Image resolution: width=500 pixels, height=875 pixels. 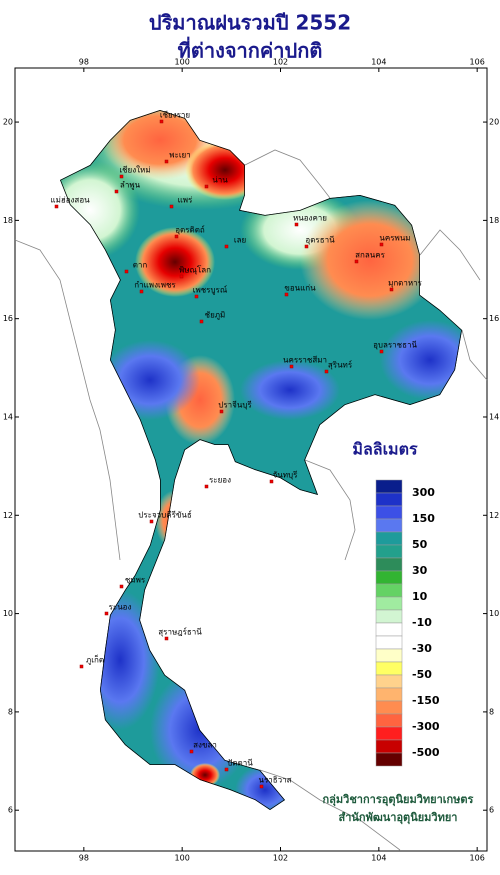 What do you see at coordinates (175, 115) in the screenshot?
I see `place-label: เชียงราย` at bounding box center [175, 115].